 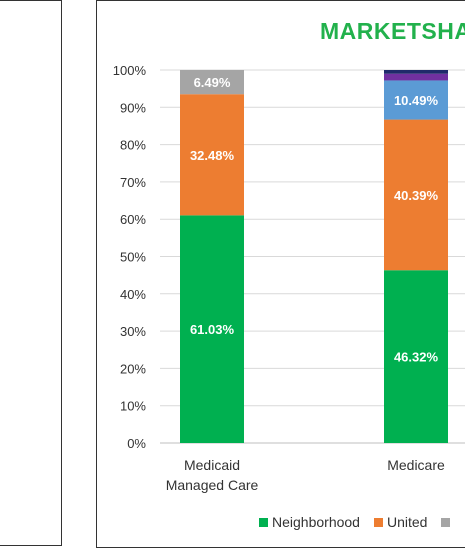 I want to click on chart-title: MARKETSHA, so click(x=392, y=31).